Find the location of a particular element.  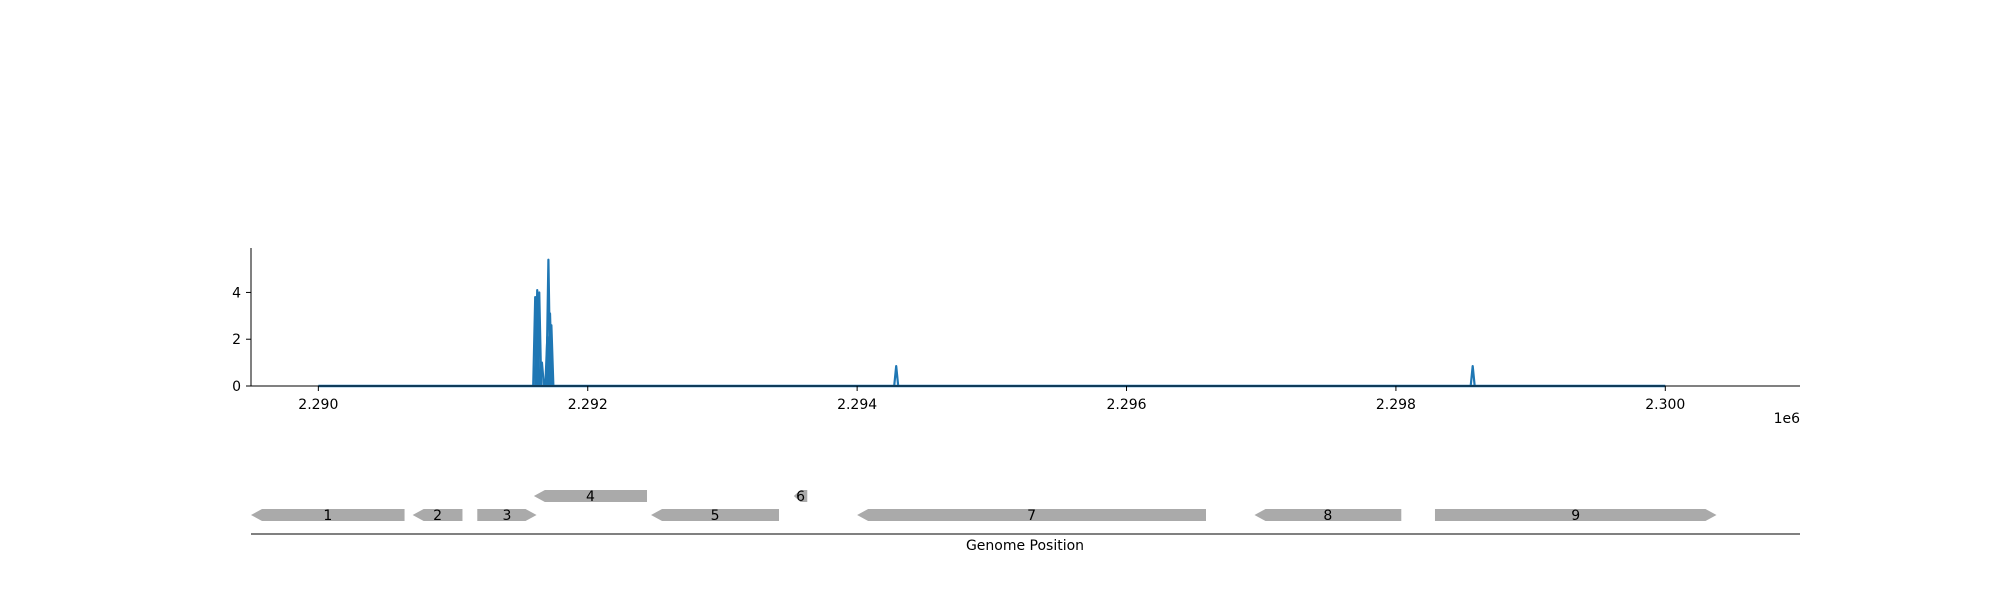

gene-label: 1 is located at coordinates (327, 516).